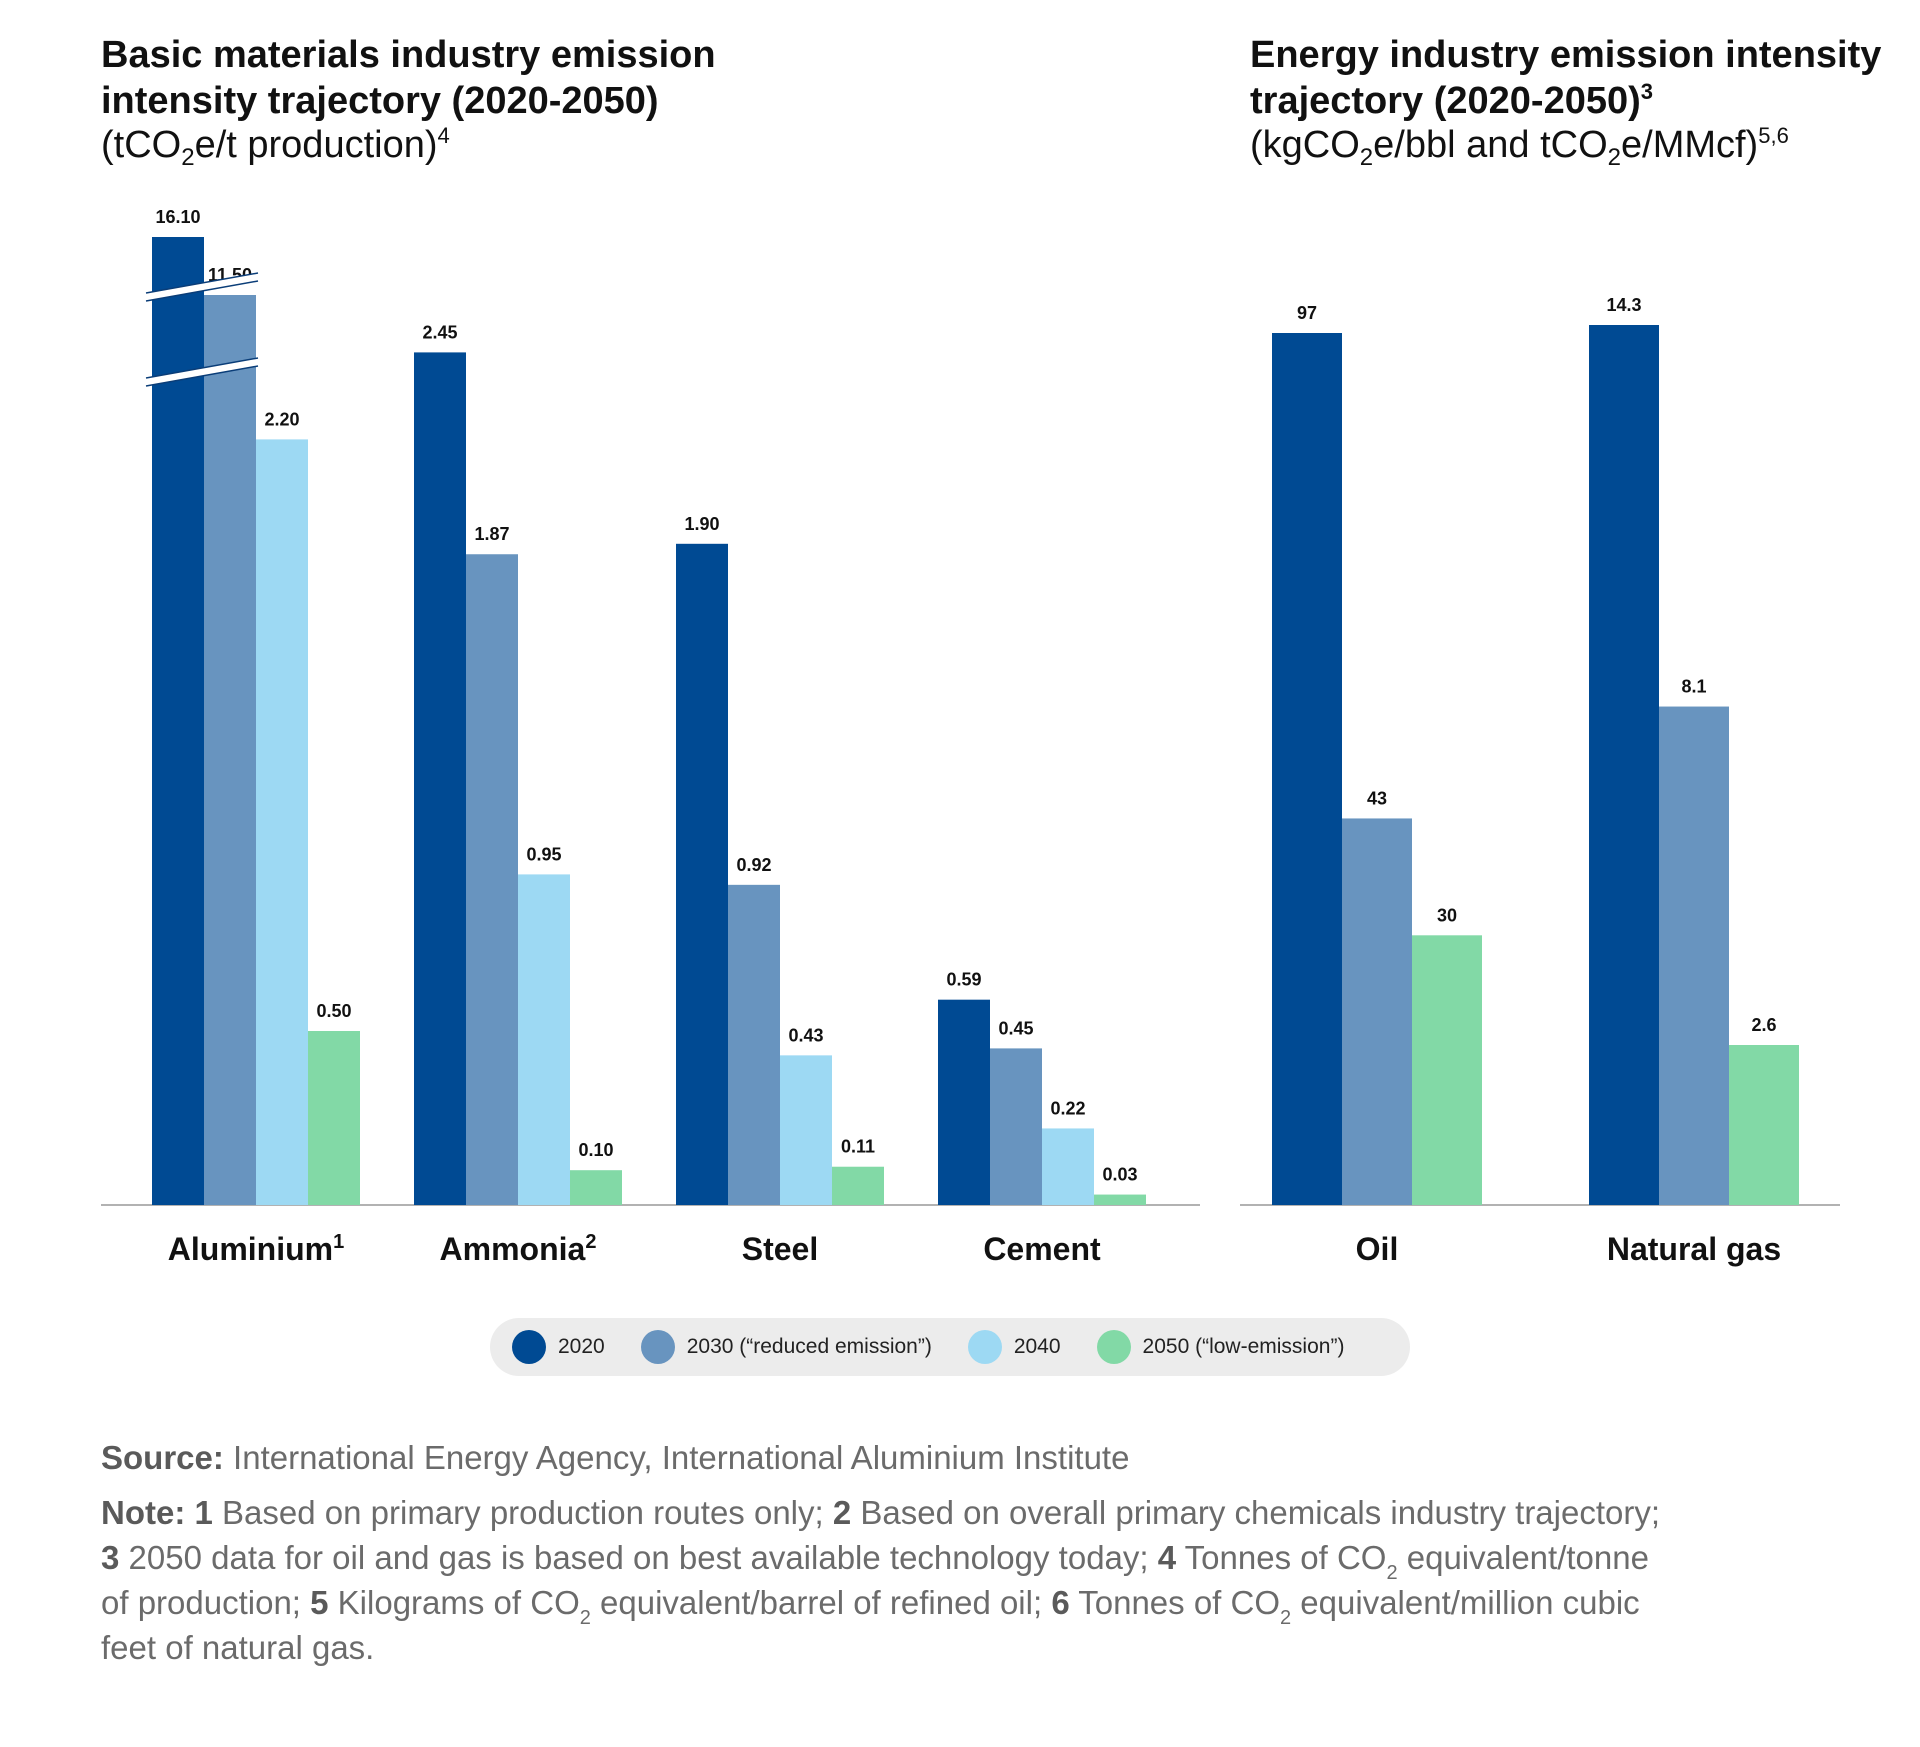 The height and width of the screenshot is (1747, 1920). Describe the element at coordinates (1377, 798) in the screenshot. I see `value-label-oil-2030-reduced-emission: 43` at that location.